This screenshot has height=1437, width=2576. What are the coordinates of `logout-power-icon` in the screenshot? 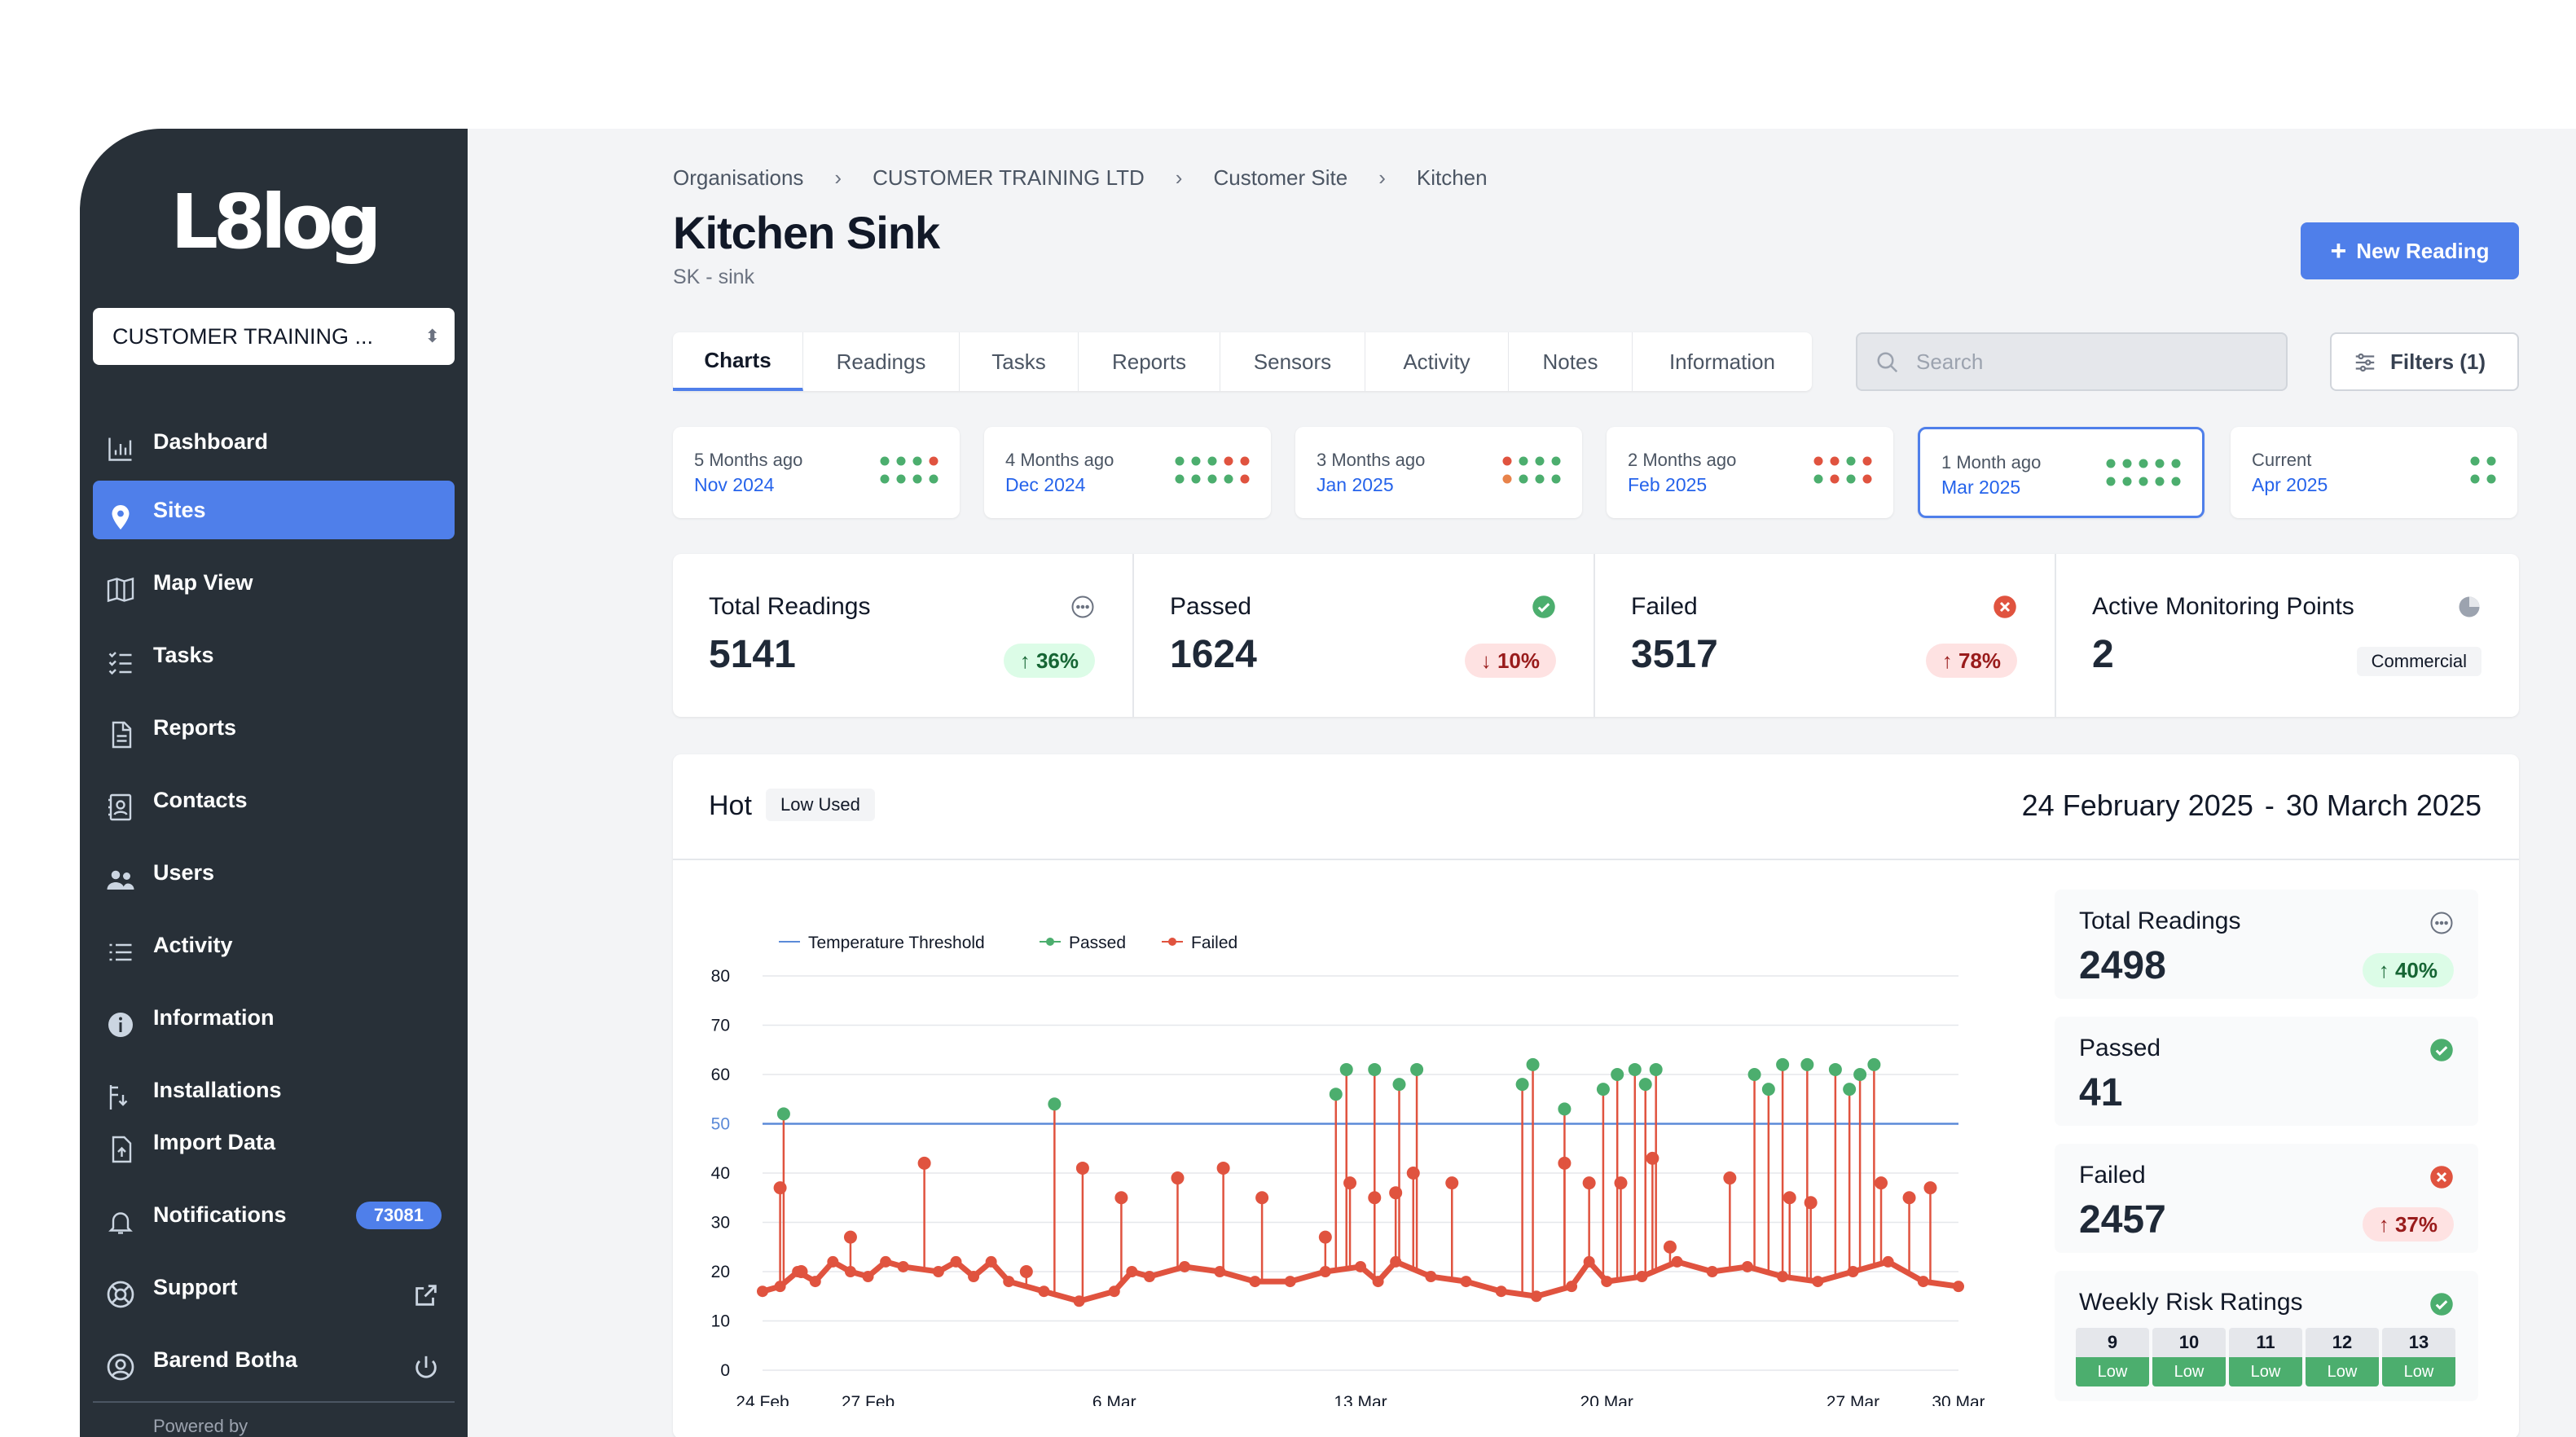 It's located at (426, 1361).